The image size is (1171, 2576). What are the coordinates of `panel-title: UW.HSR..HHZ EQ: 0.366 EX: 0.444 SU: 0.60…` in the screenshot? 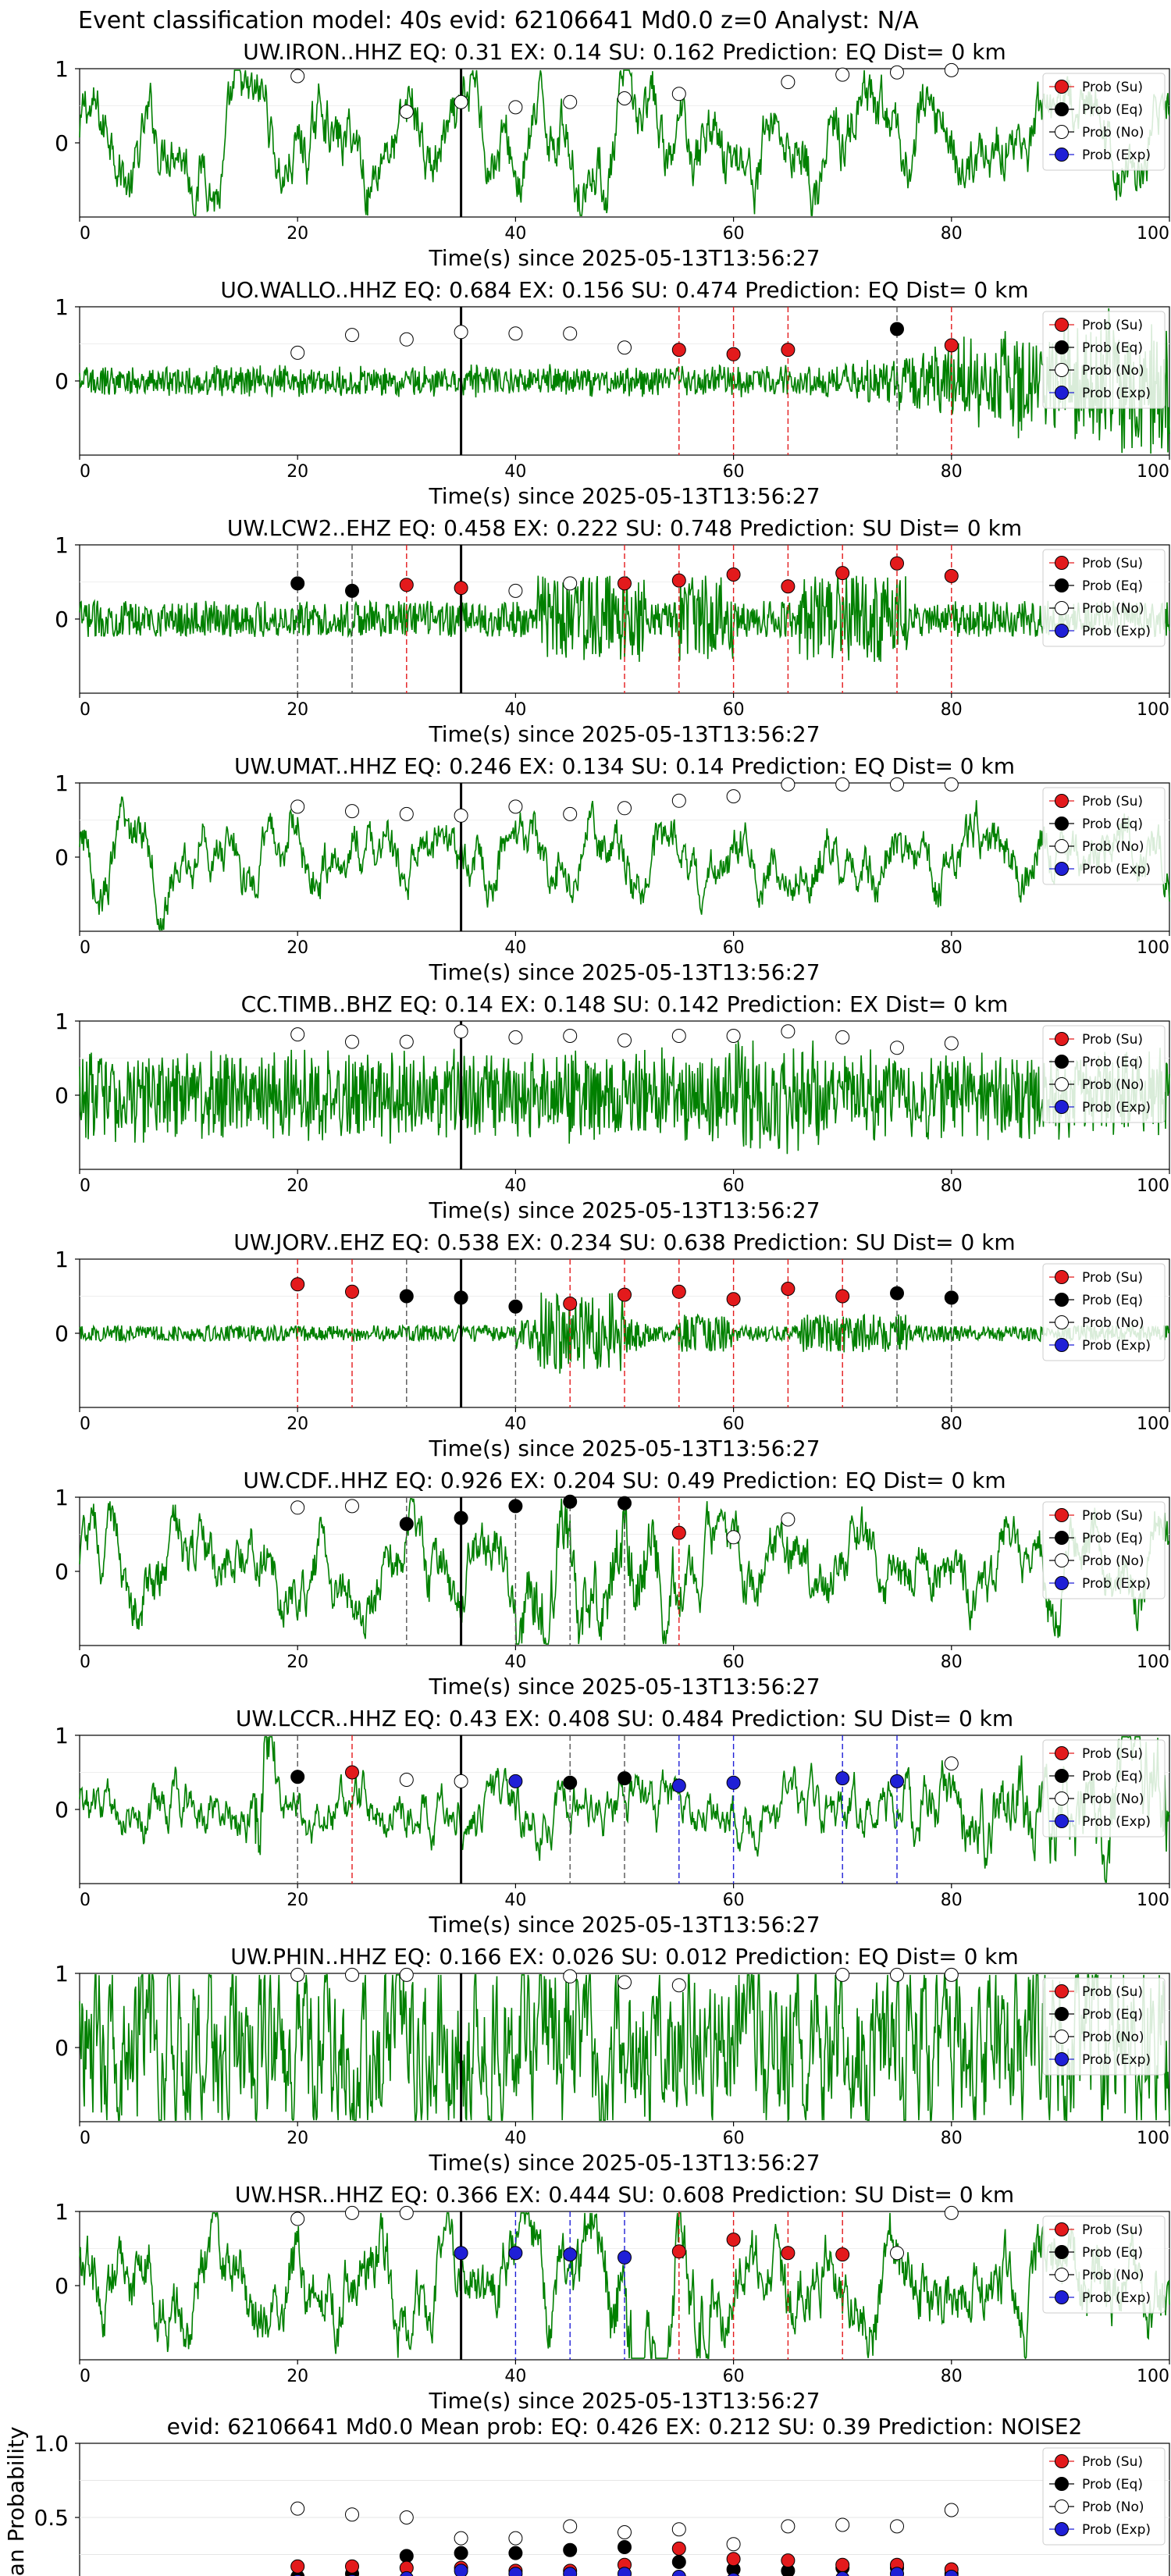 It's located at (624, 2195).